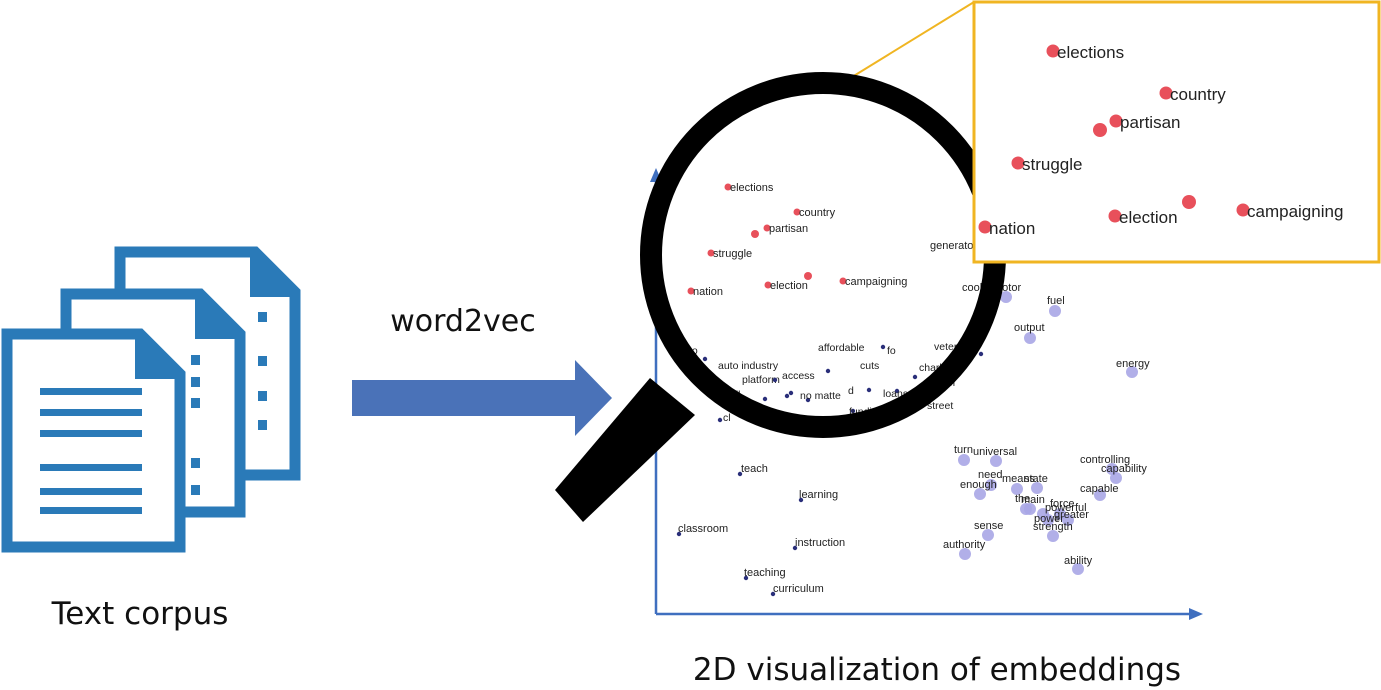 Image resolution: width=1381 pixels, height=690 pixels. Describe the element at coordinates (1062, 504) in the screenshot. I see `embedding-word-label: force` at that location.